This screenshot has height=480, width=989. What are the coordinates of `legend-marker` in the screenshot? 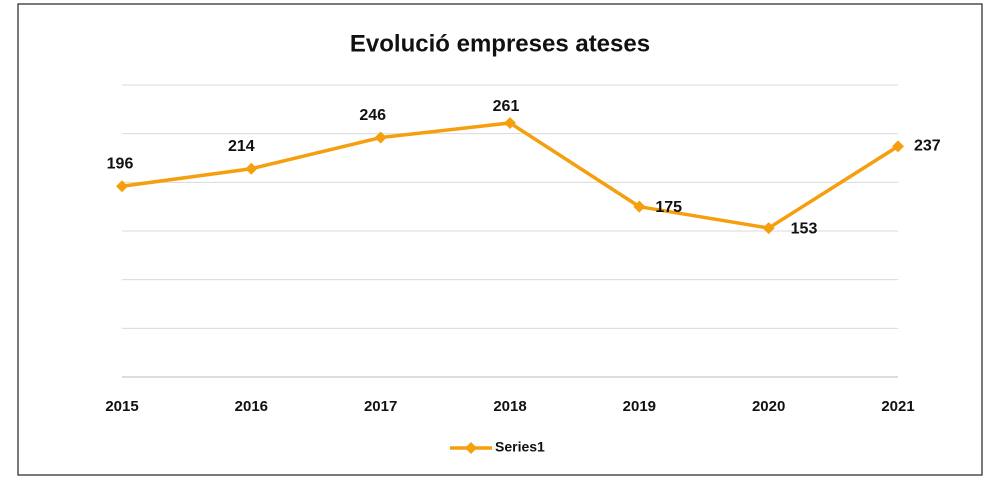 It's located at (471, 448).